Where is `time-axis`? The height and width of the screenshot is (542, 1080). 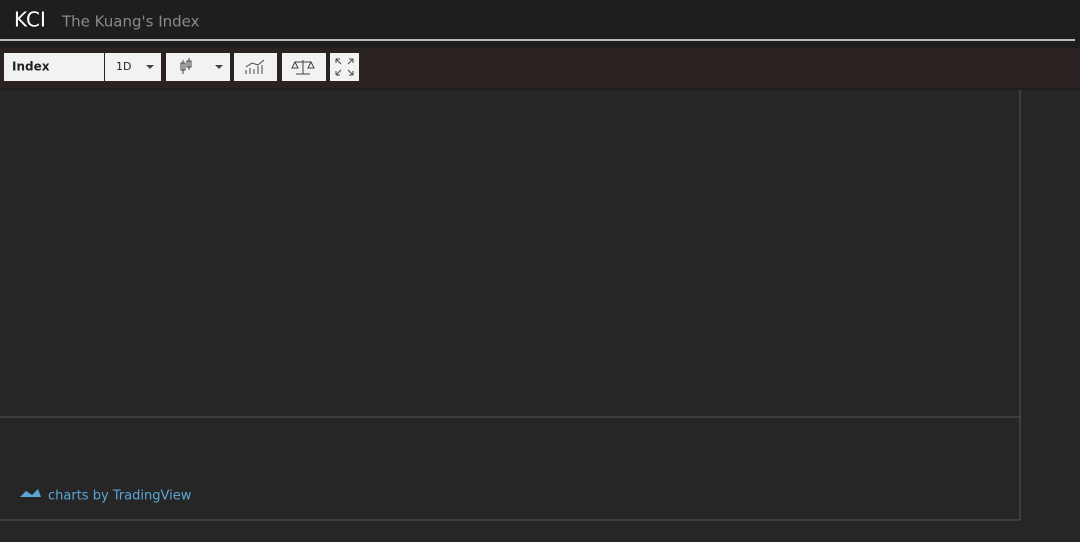
time-axis is located at coordinates (510, 531).